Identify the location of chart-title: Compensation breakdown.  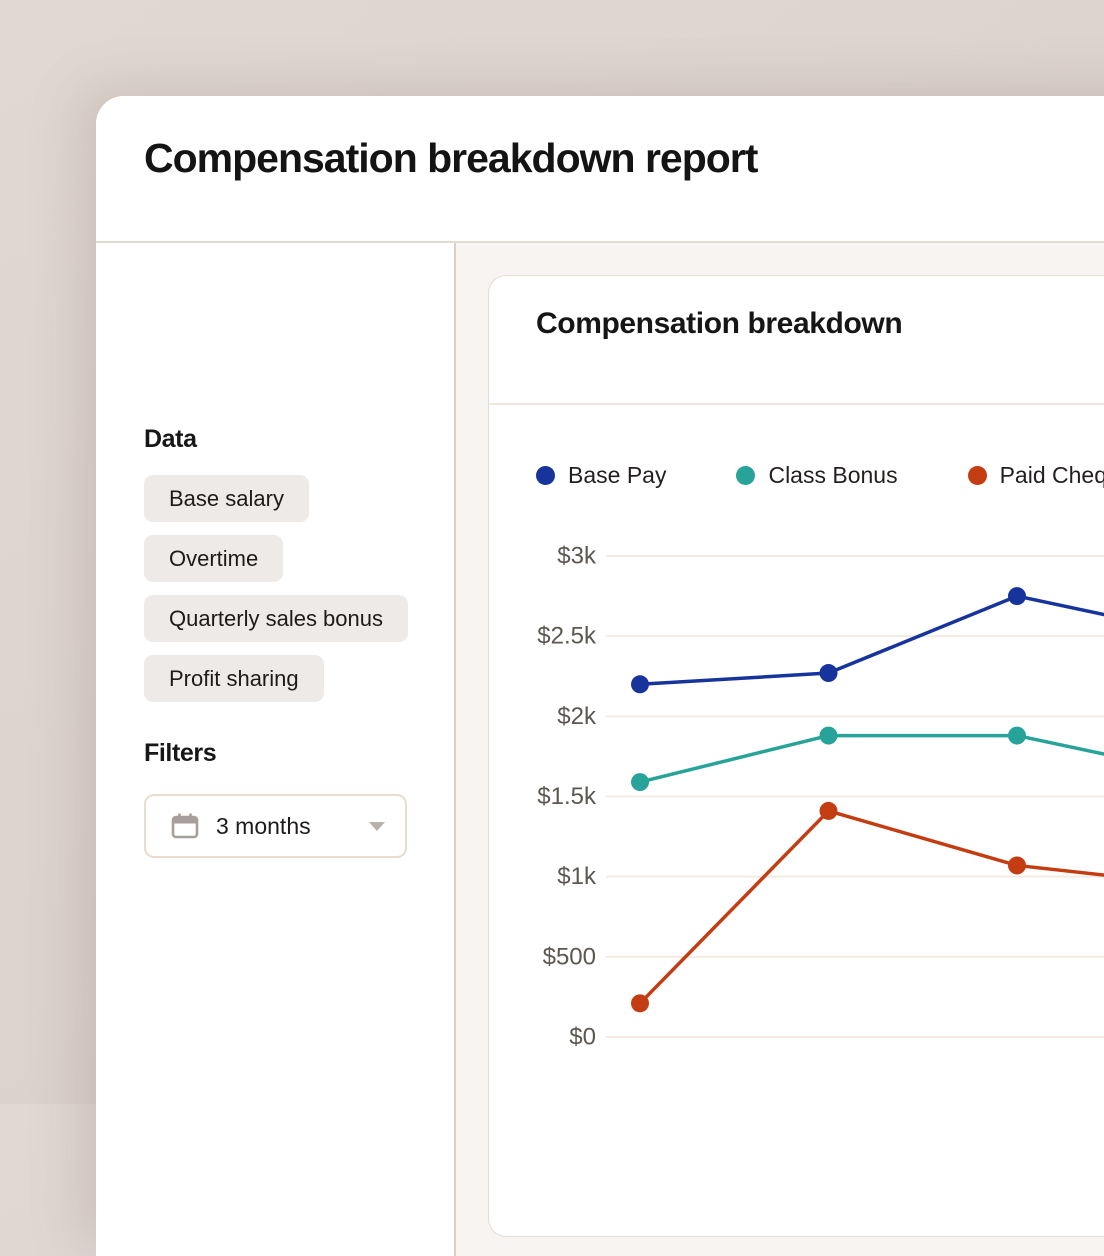
(719, 323).